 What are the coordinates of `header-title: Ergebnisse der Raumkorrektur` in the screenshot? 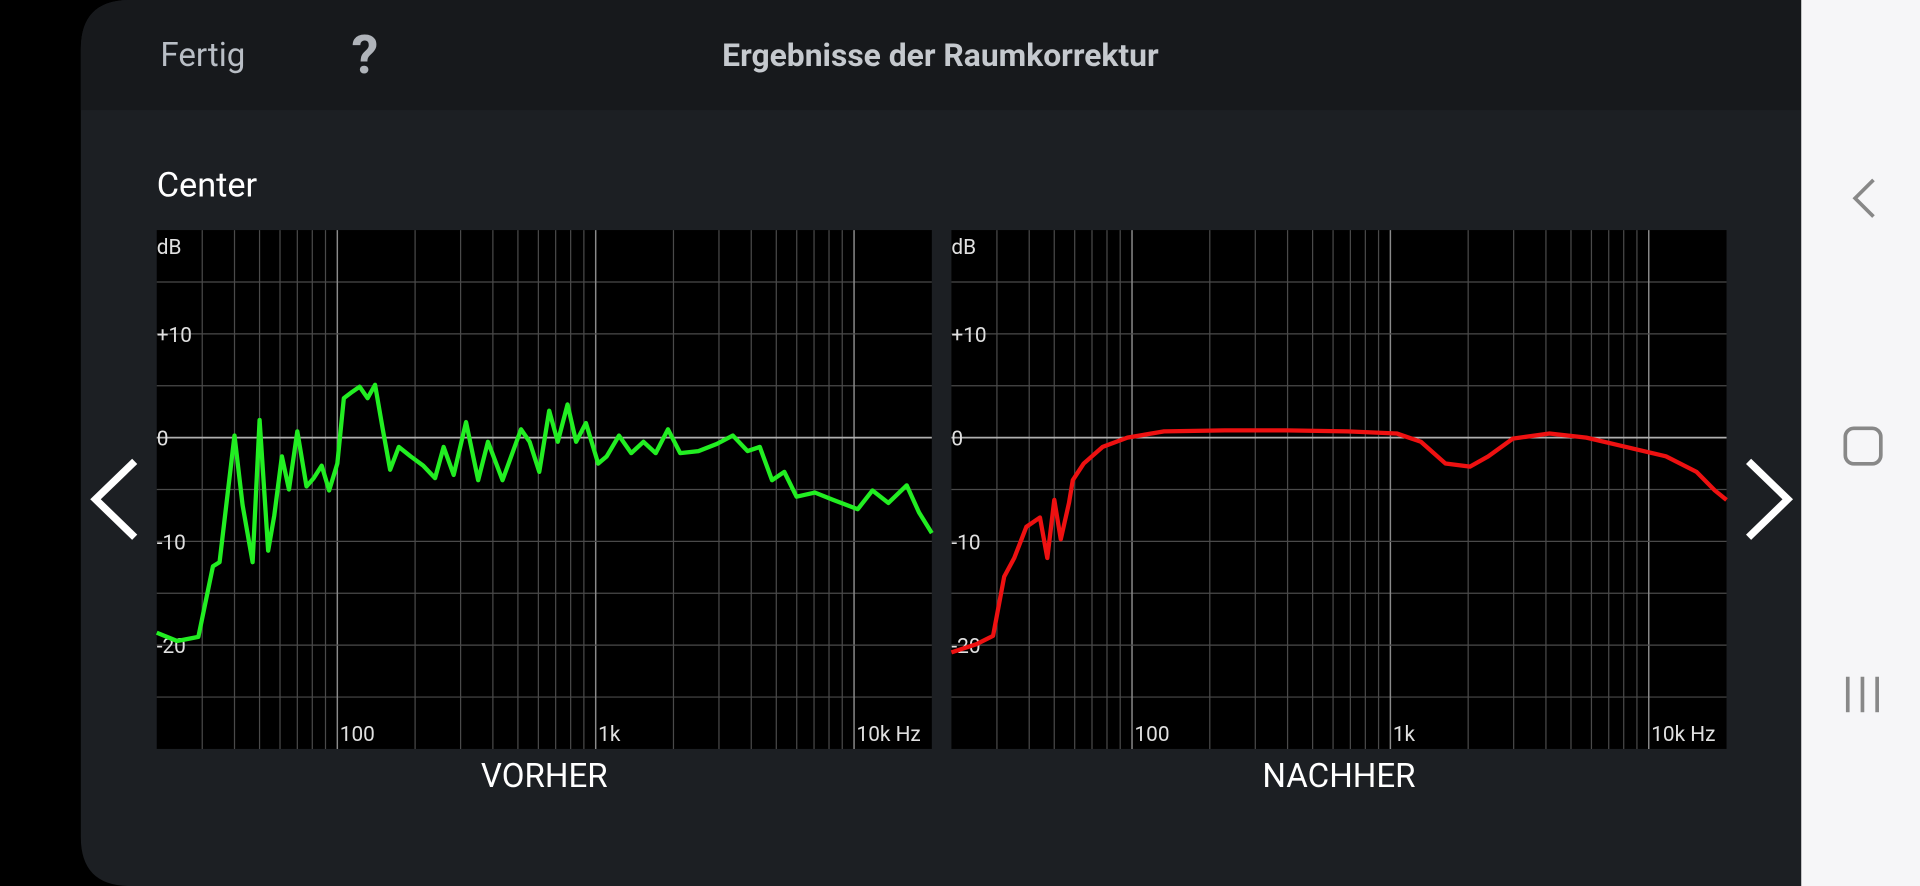 It's located at (940, 55).